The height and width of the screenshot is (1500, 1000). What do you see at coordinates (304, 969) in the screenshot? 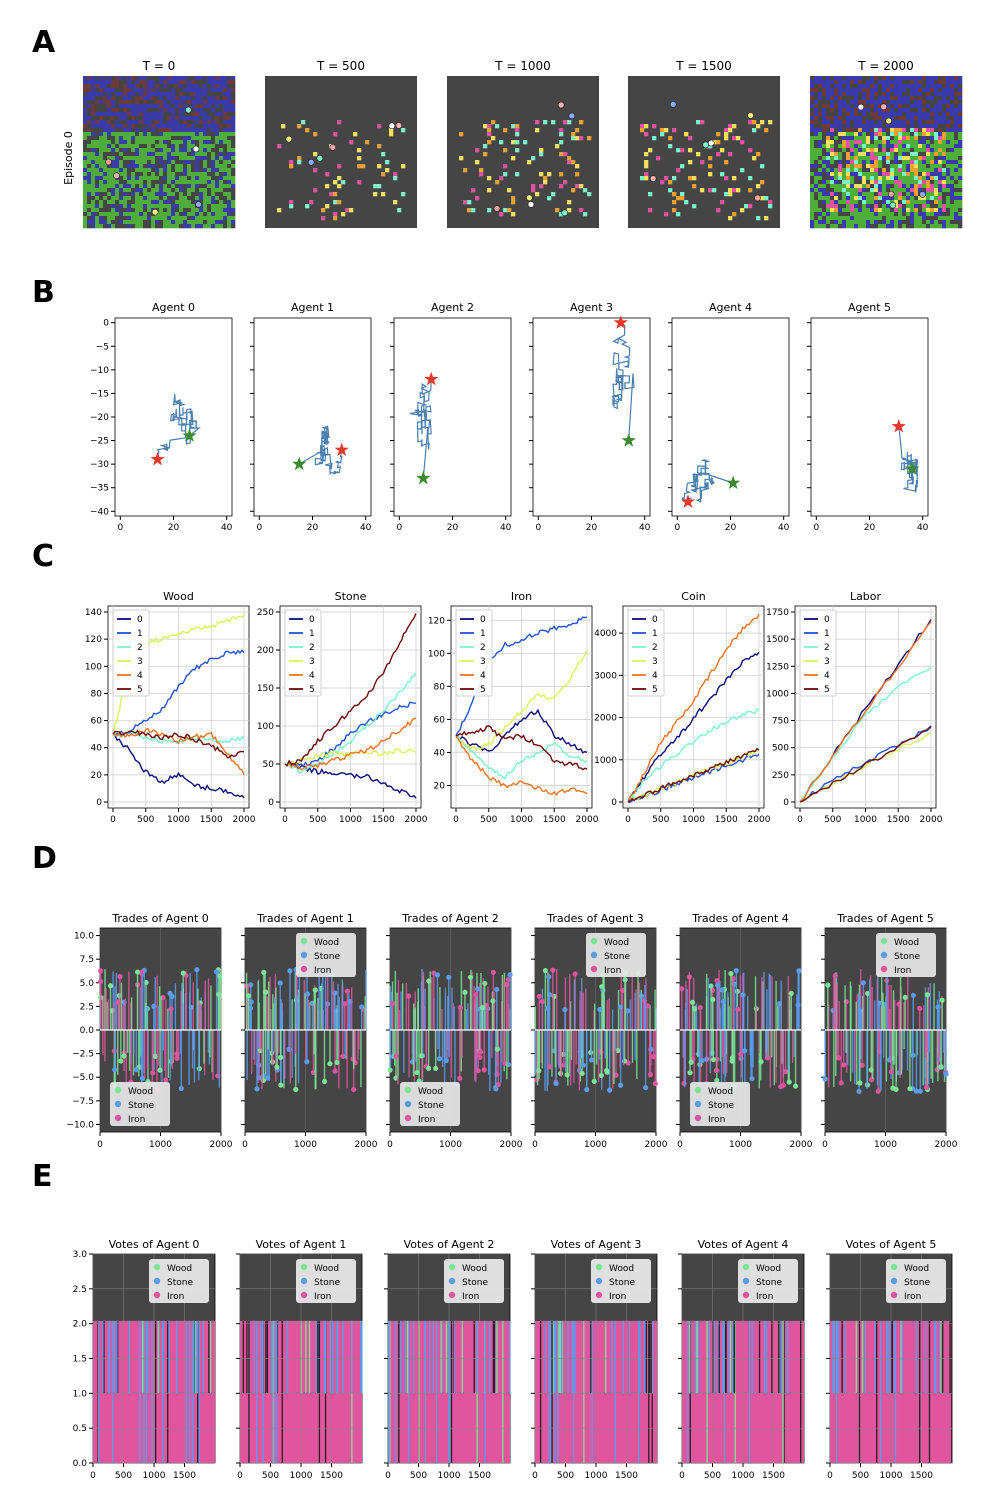
I see `legend-marker-iron` at bounding box center [304, 969].